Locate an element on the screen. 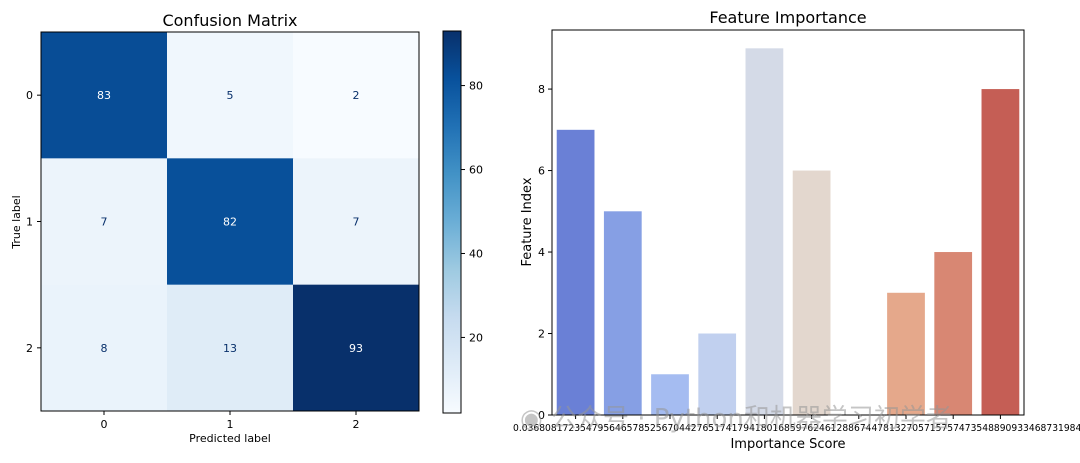 Image resolution: width=1080 pixels, height=463 pixels. fi-y-tick-label: 2 is located at coordinates (541, 334).